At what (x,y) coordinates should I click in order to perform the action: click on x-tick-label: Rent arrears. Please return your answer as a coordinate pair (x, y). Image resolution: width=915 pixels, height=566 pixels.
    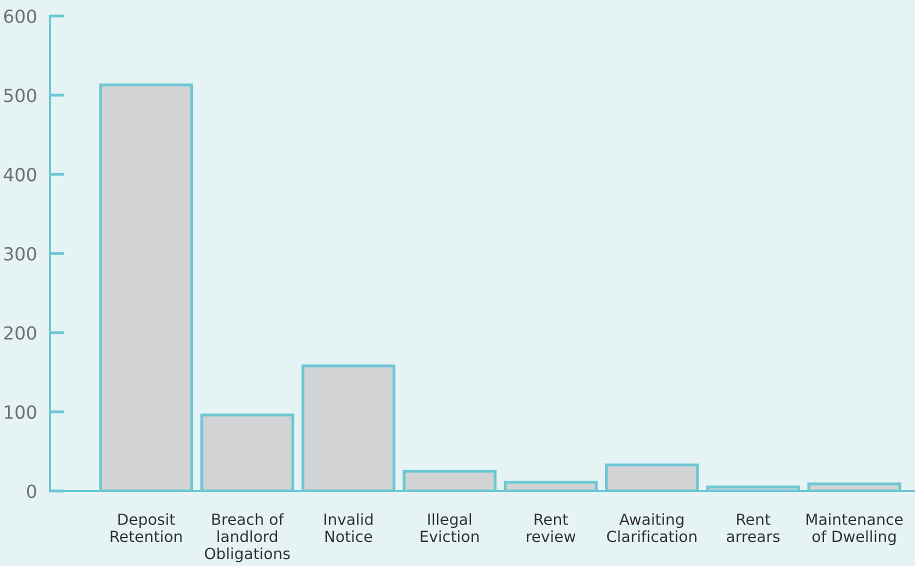
    Looking at the image, I should click on (753, 528).